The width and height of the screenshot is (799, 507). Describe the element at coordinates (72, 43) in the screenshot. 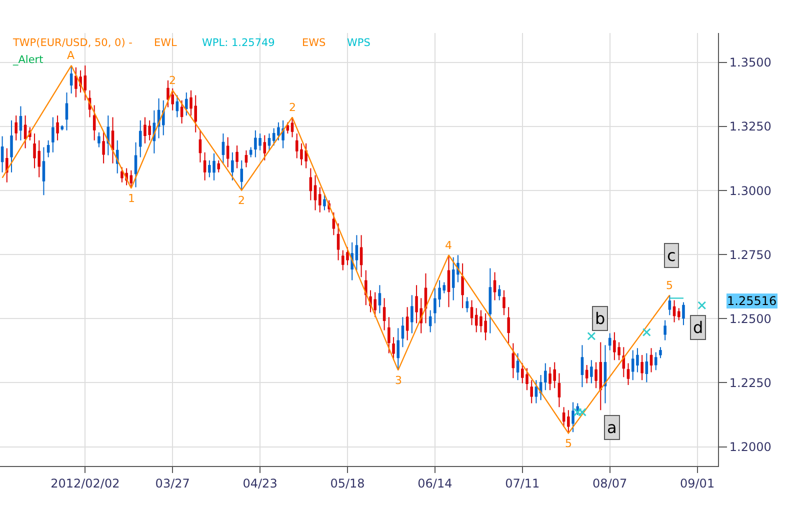

I see `annotation: TWP(EUR/USD, 50, 0) -` at that location.